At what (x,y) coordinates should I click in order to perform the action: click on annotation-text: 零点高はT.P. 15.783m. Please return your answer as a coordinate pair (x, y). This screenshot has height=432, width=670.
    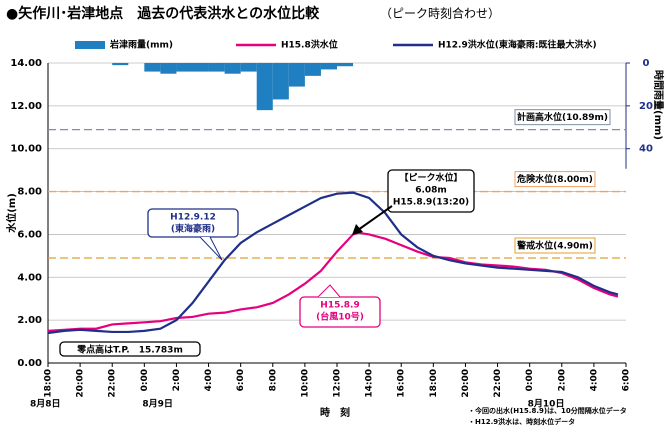
    Looking at the image, I should click on (129, 350).